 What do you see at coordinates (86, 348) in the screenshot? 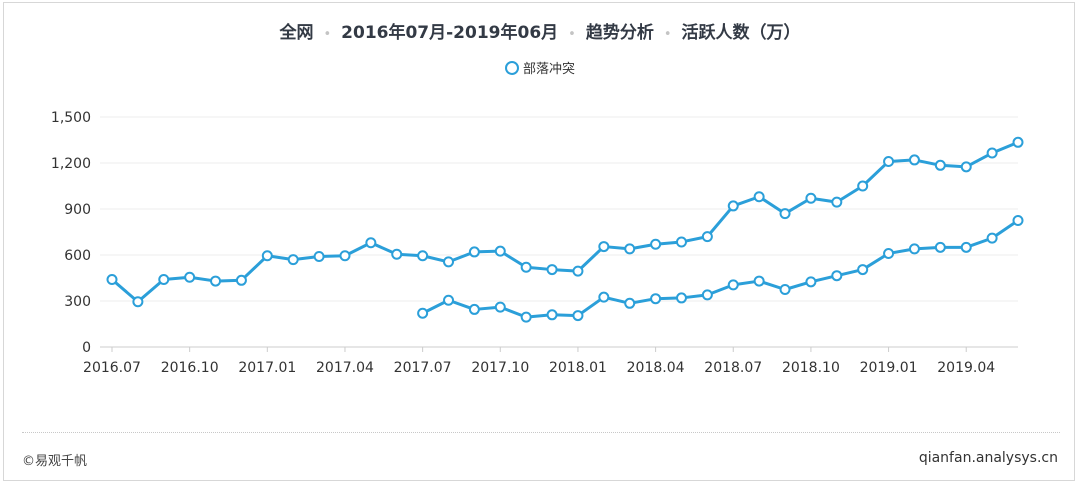
I see `y-tick-label: 0` at bounding box center [86, 348].